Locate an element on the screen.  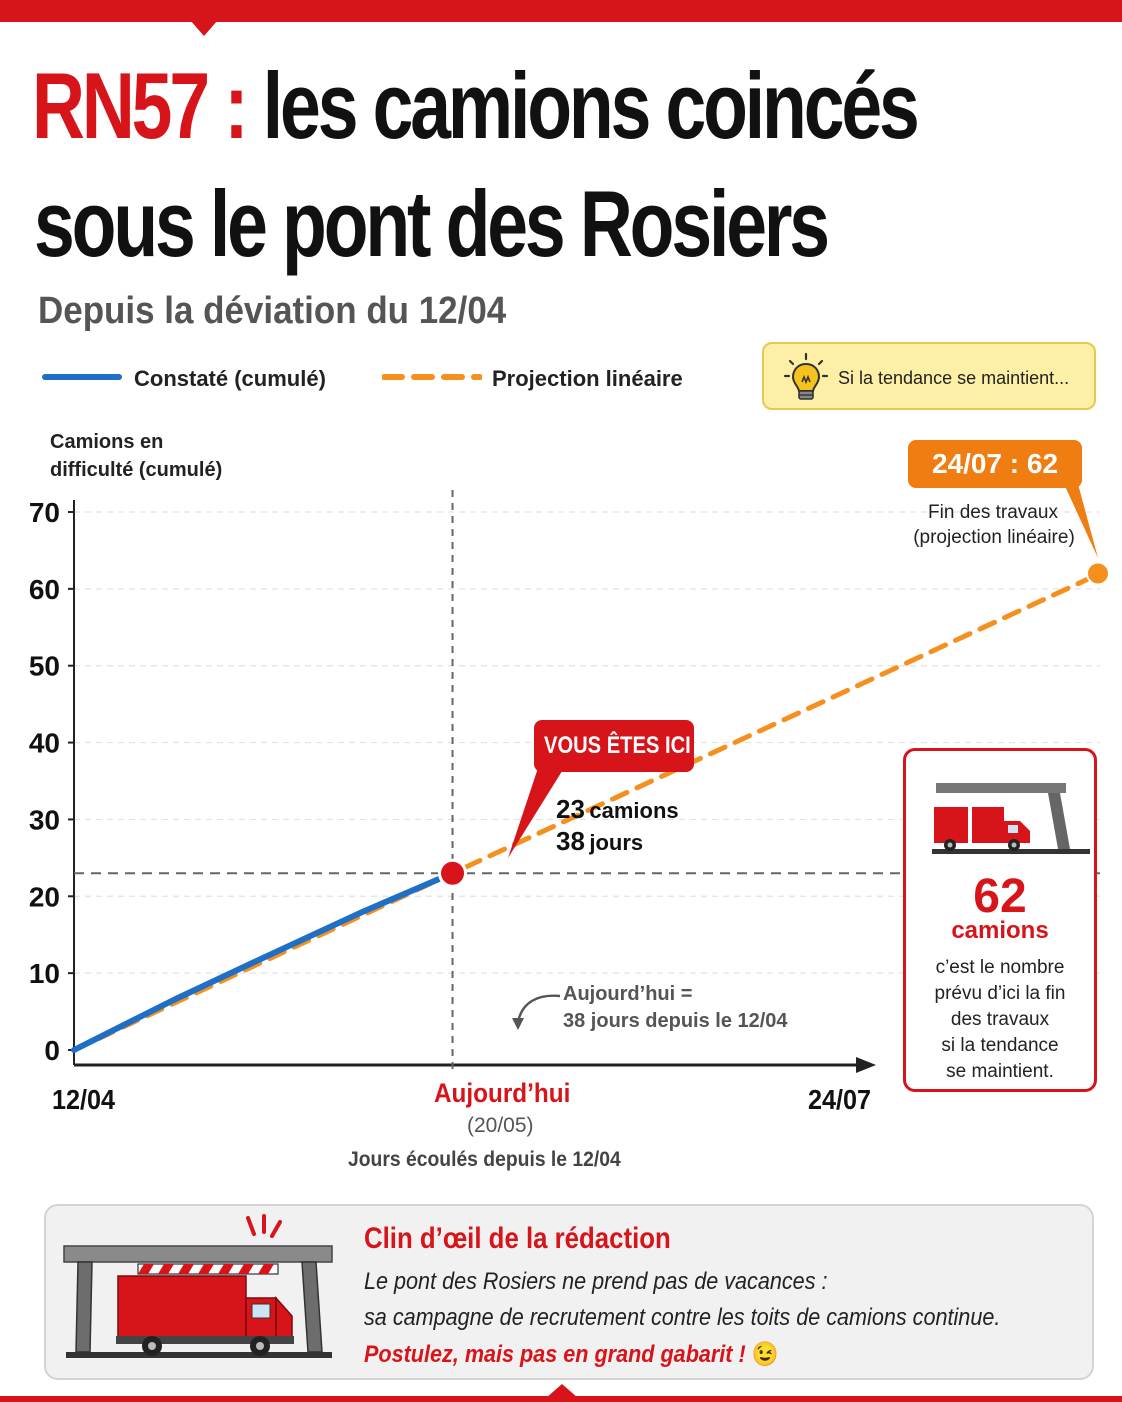
today-x-date: (20/05) is located at coordinates (500, 1125).